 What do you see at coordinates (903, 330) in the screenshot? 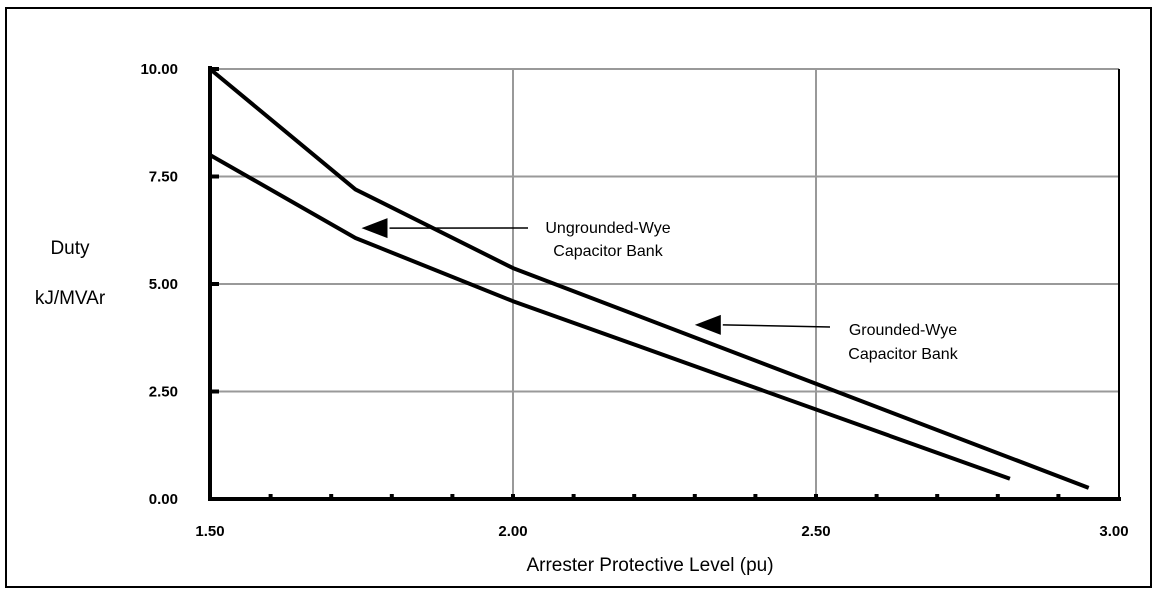
I see `annotation-grounded-line1: Grounded-Wye` at bounding box center [903, 330].